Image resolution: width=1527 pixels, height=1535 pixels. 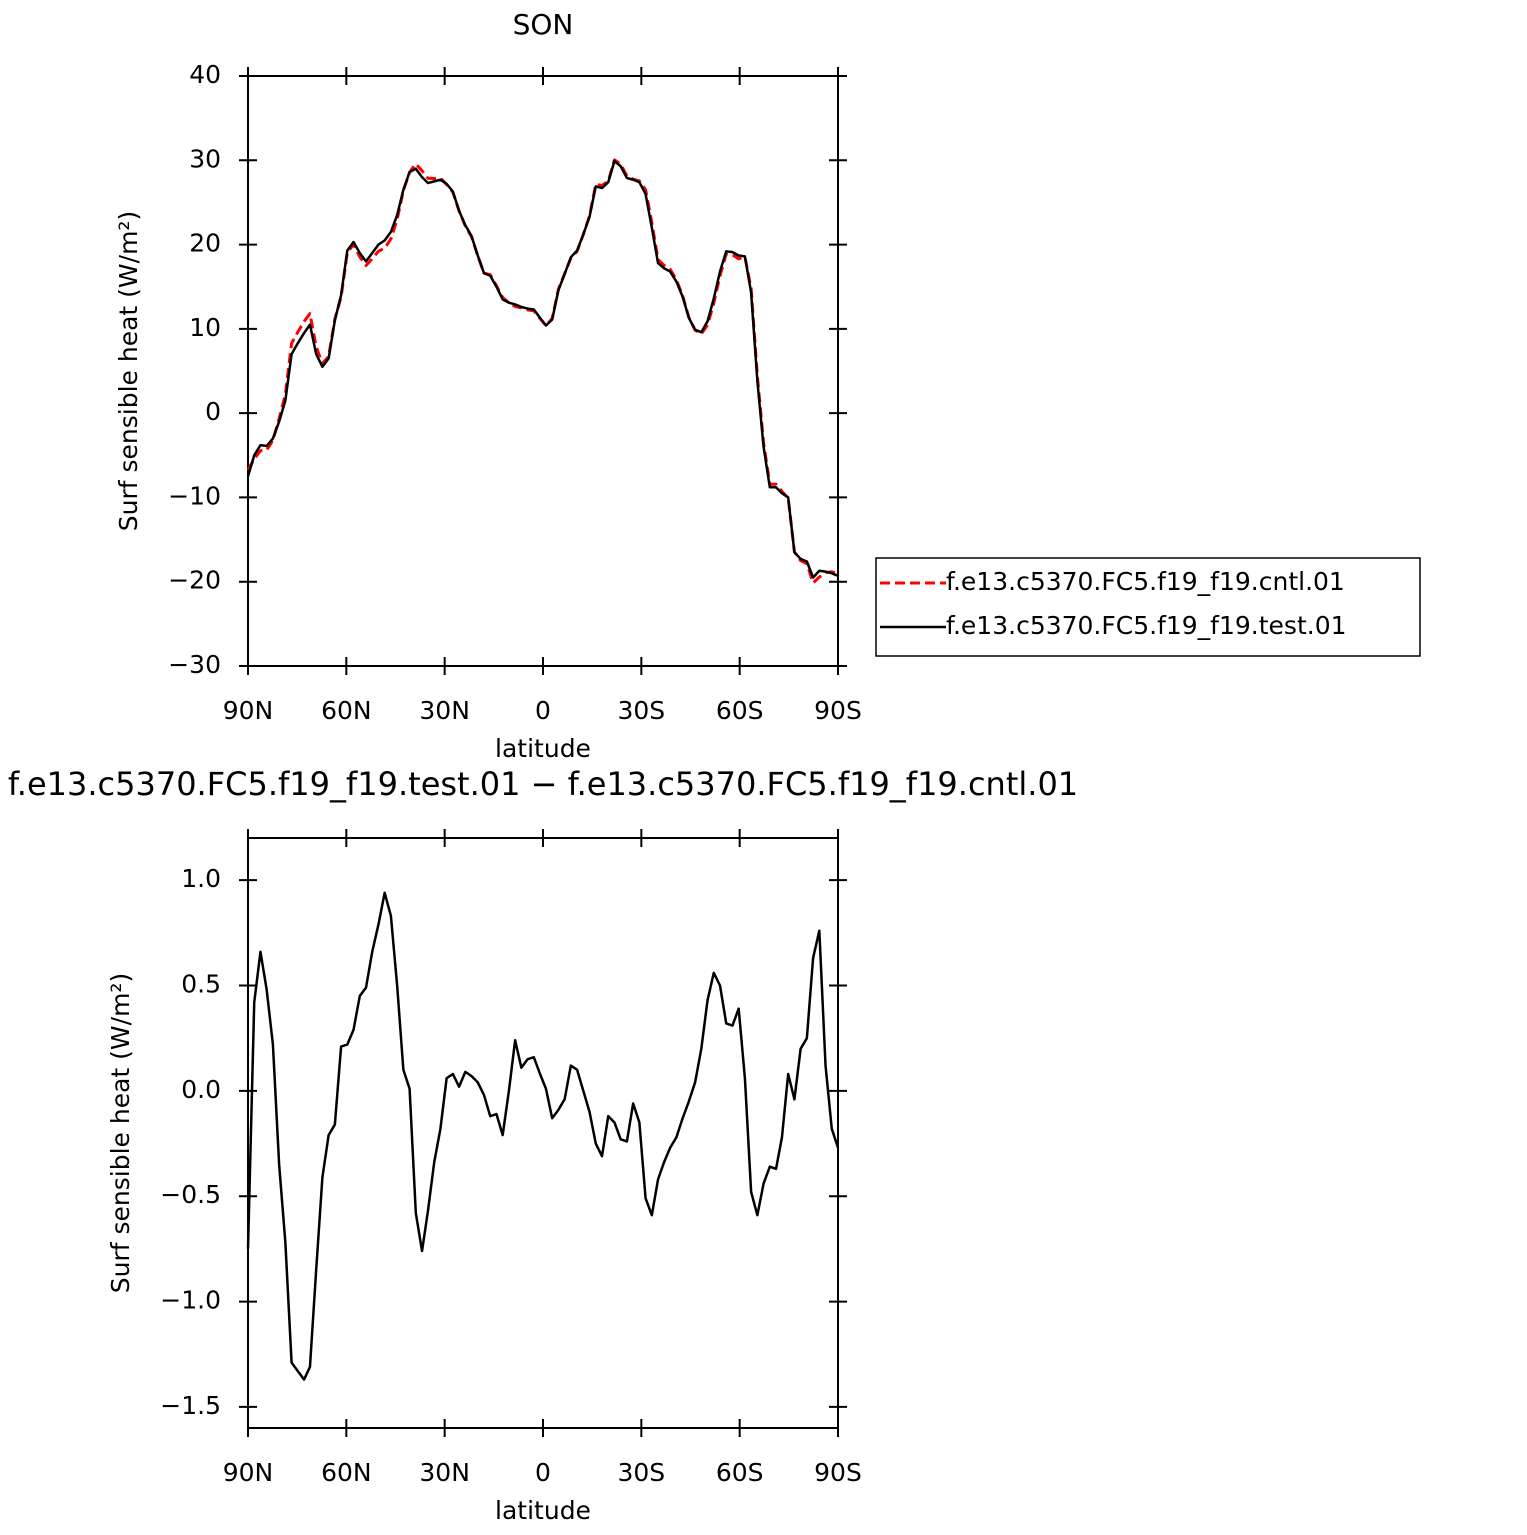 I want to click on y-tick-label: 10, so click(x=205, y=327).